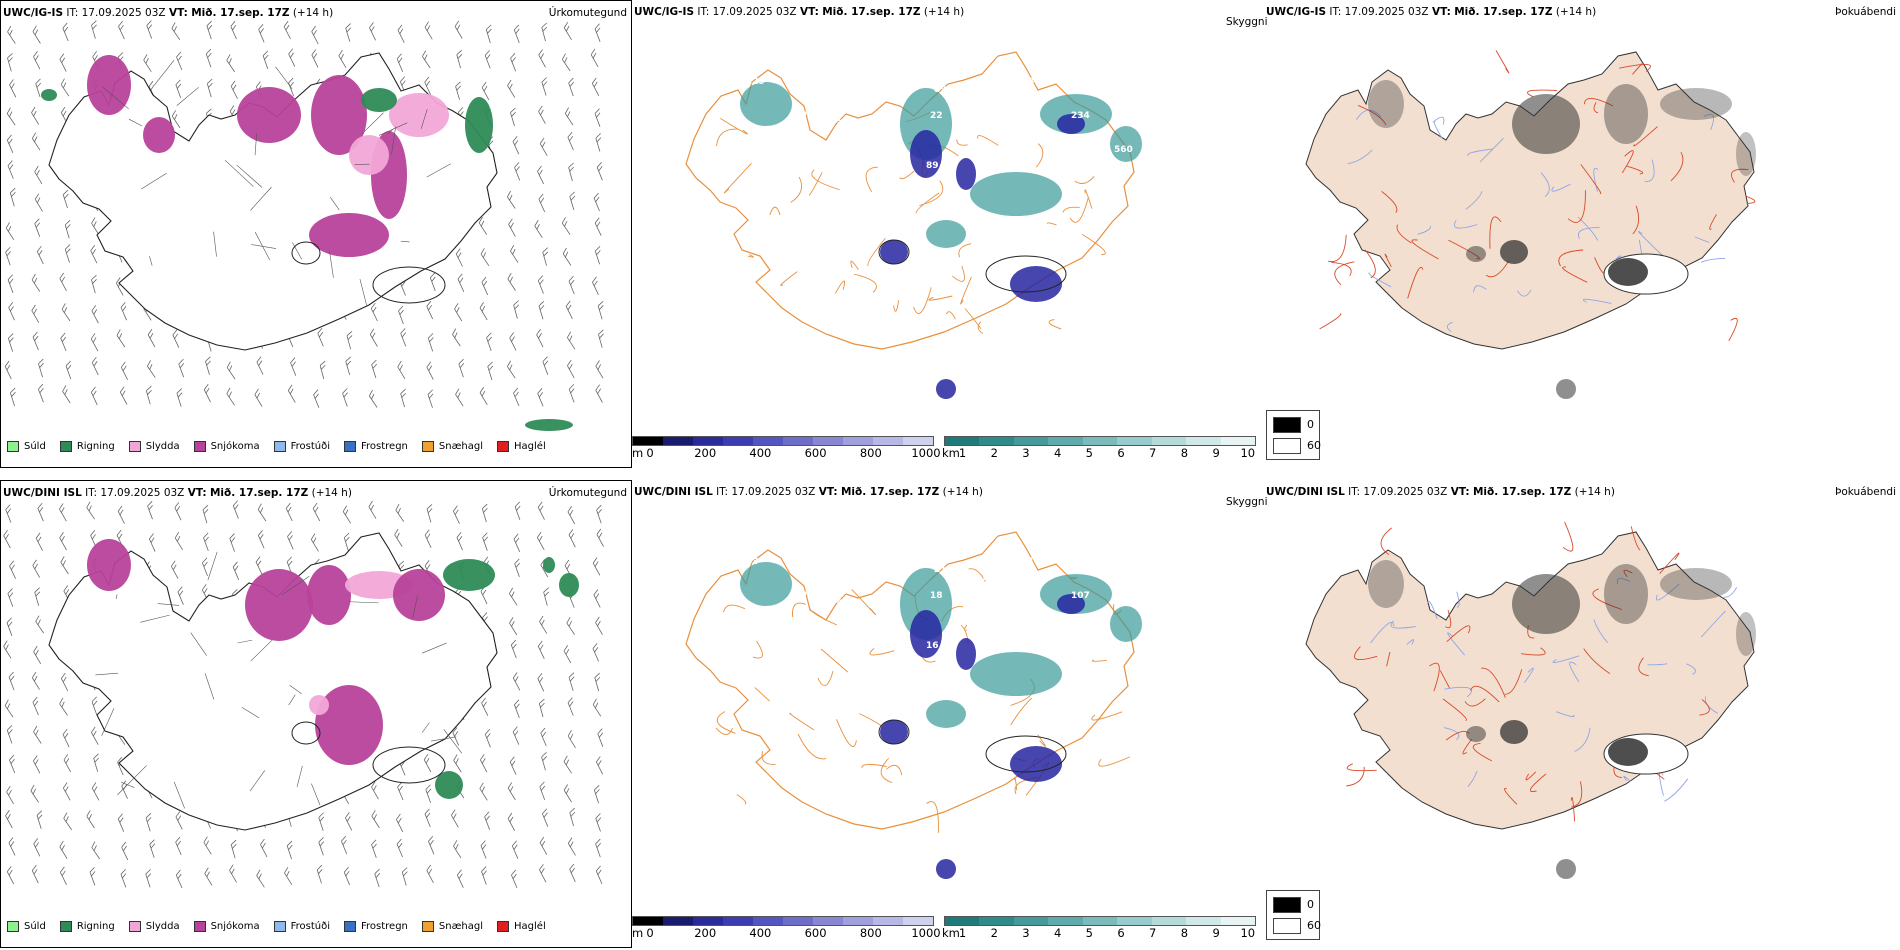 The image size is (1900, 950). What do you see at coordinates (752, 562) in the screenshot?
I see `ceiling-label: 63` at bounding box center [752, 562].